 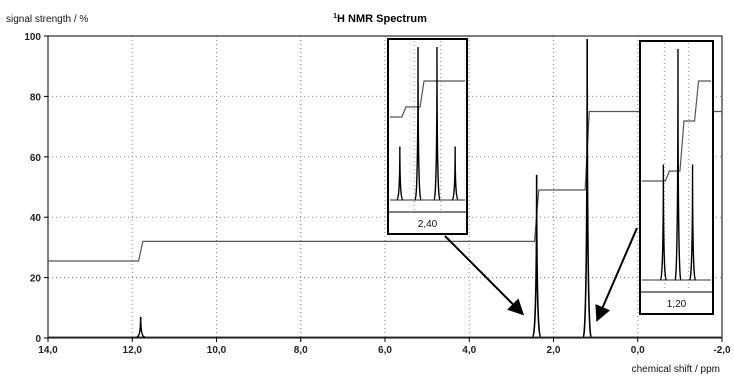 What do you see at coordinates (217, 350) in the screenshot?
I see `x-tick-label: 10,0` at bounding box center [217, 350].